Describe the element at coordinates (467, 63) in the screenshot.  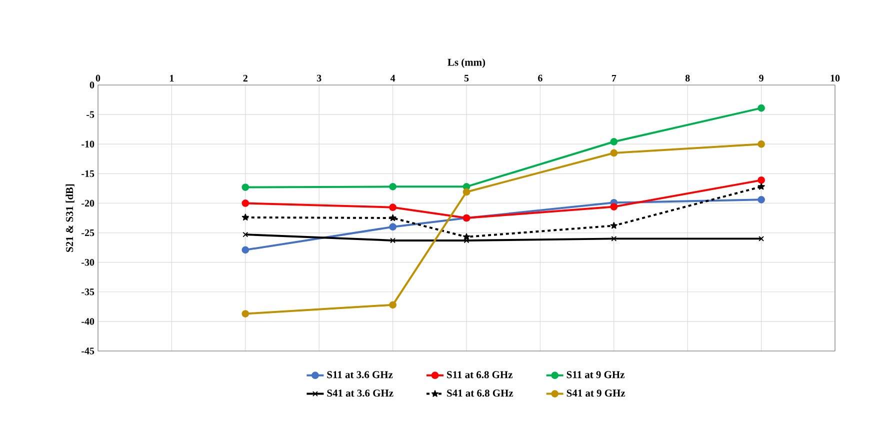
I see `x-axis-title: Ls (mm)` at that location.